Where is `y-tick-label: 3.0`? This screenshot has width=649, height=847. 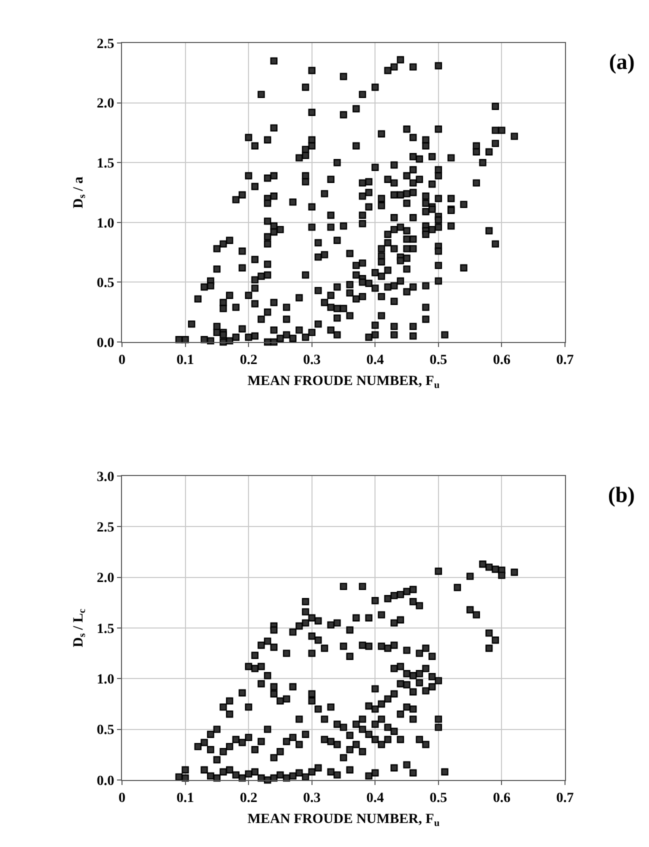 y-tick-label: 3.0 is located at coordinates (105, 477).